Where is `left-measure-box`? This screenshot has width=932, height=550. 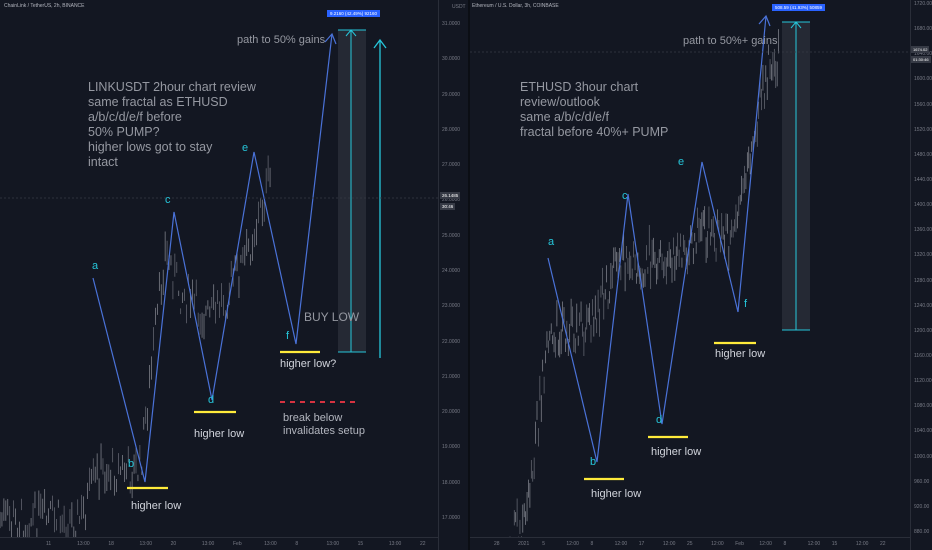 left-measure-box is located at coordinates (352, 191).